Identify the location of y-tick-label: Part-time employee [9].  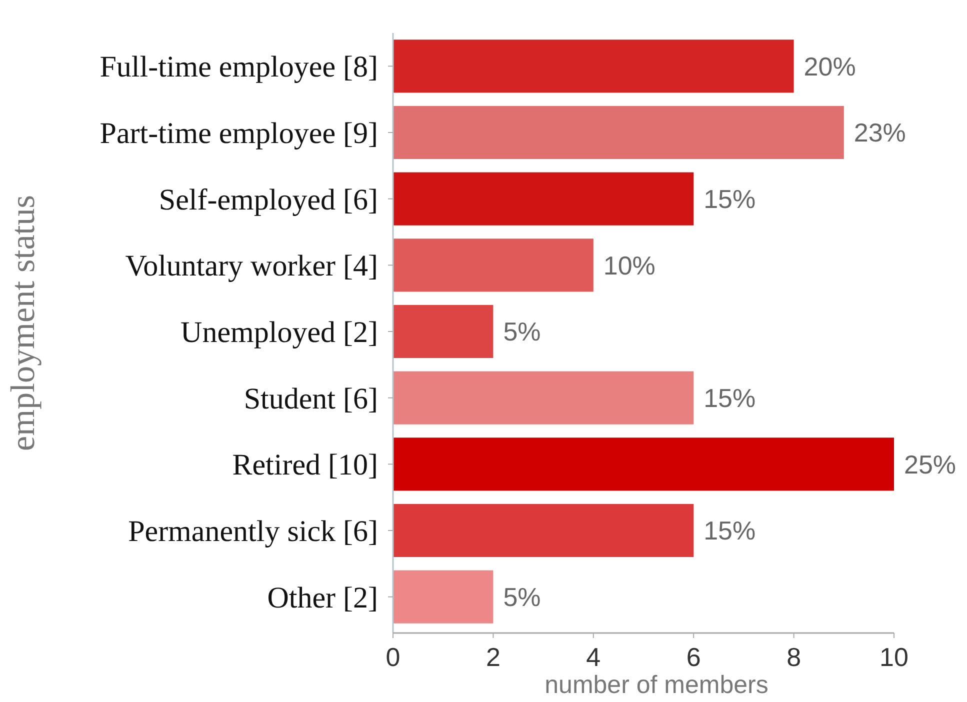
(239, 133).